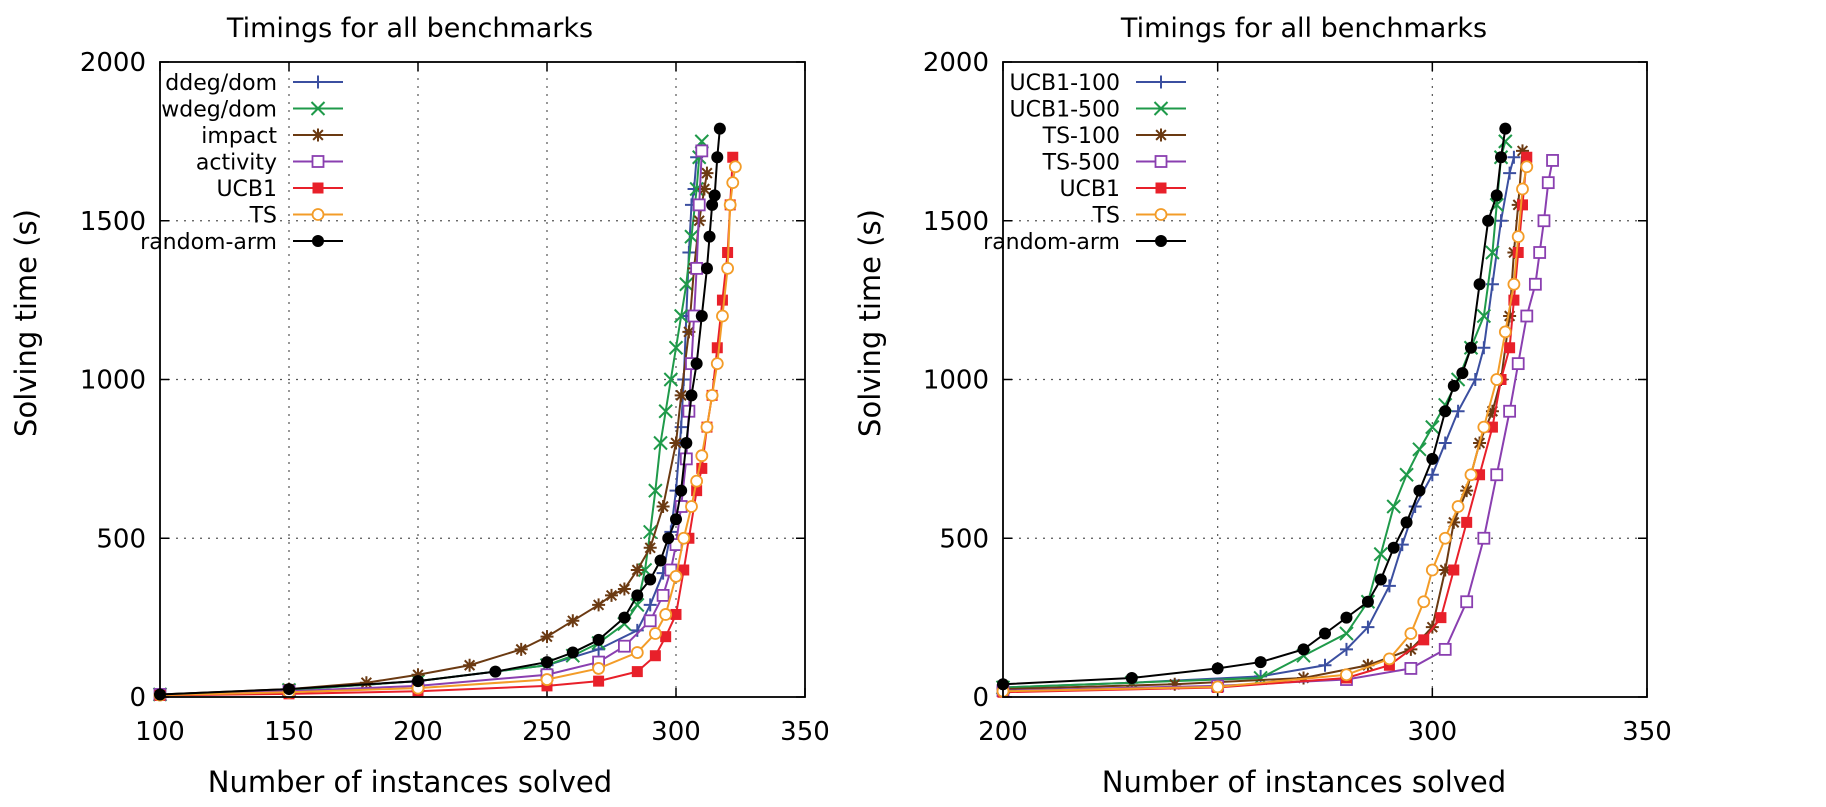 The image size is (1826, 807). Describe the element at coordinates (418, 732) in the screenshot. I see `x-tick-label: 200` at that location.